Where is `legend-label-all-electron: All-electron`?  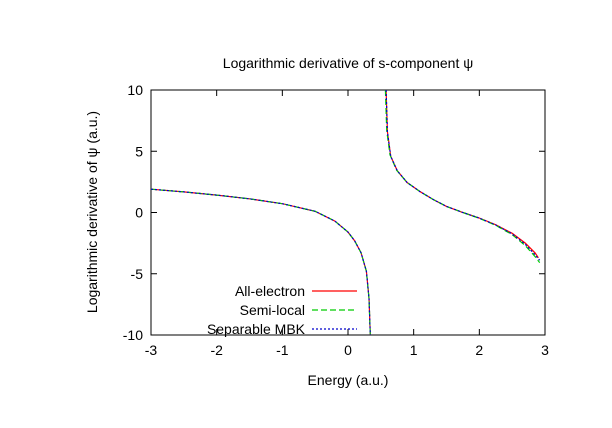 legend-label-all-electron: All-electron is located at coordinates (270, 291).